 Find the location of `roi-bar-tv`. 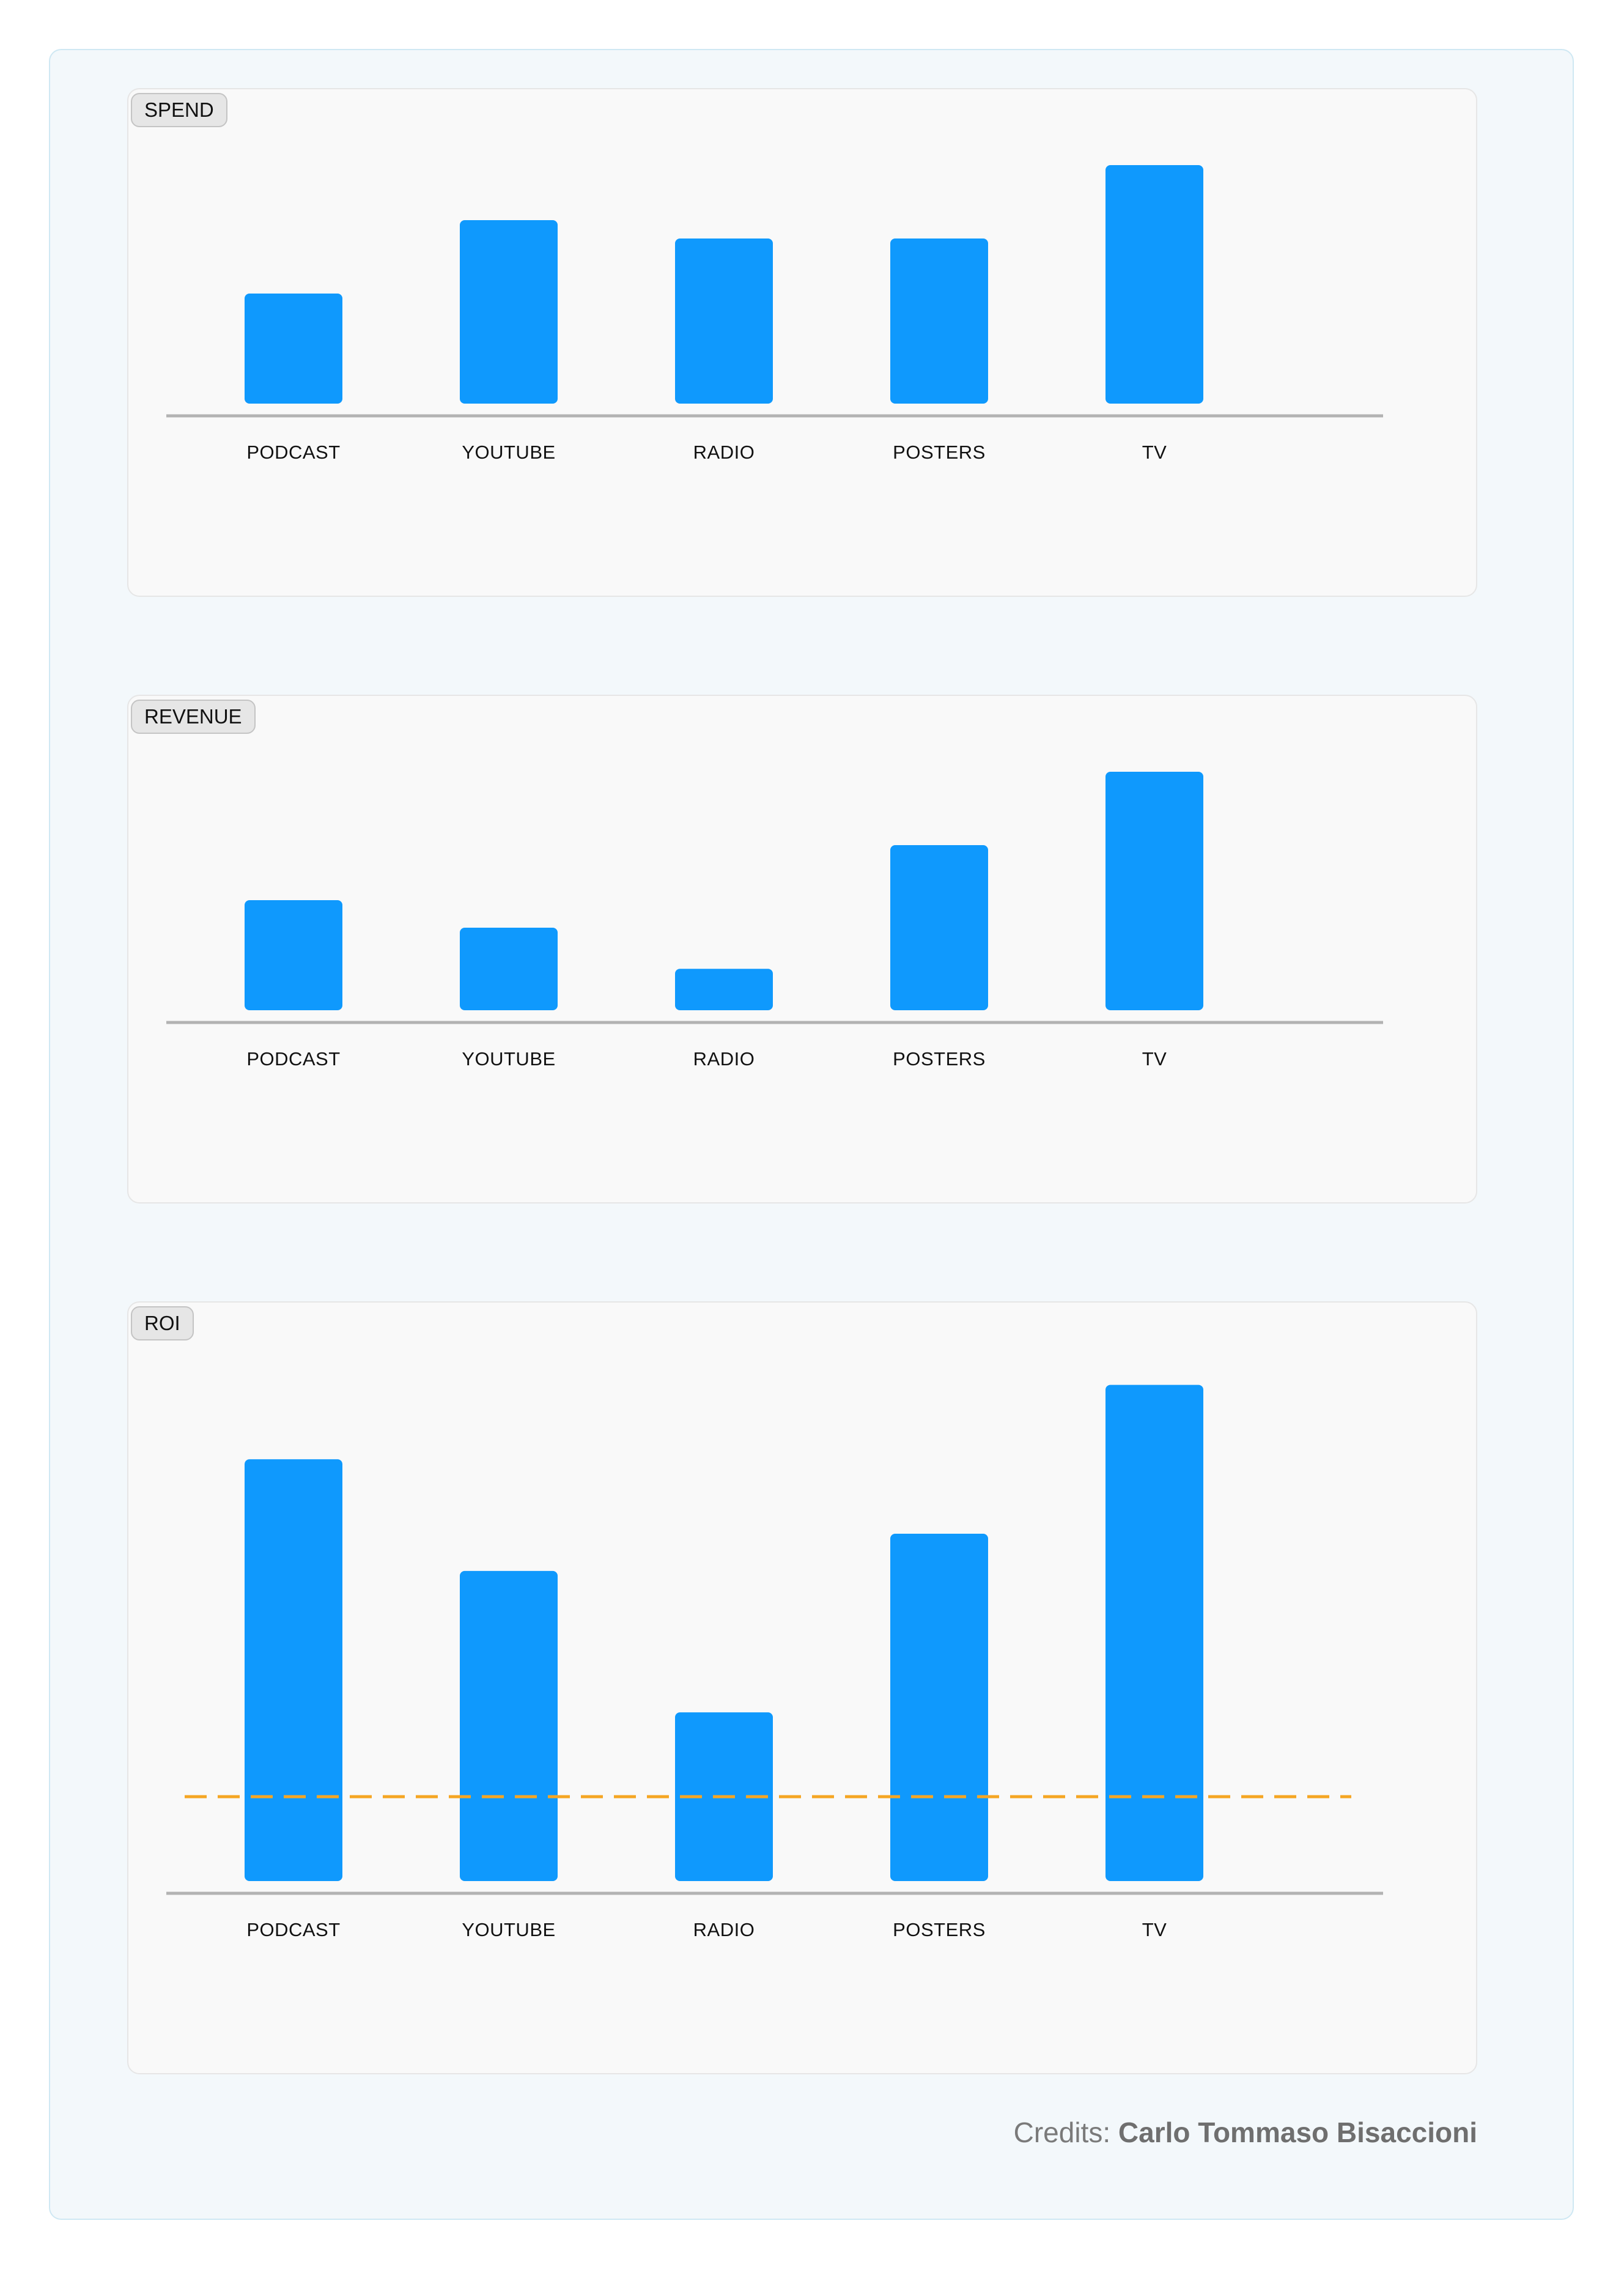

roi-bar-tv is located at coordinates (1154, 1633).